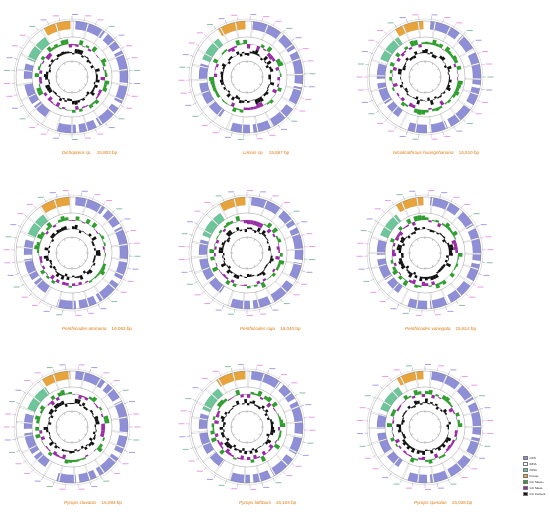 This screenshot has height=520, width=550. I want to click on trna-tick, so click(249, 205).